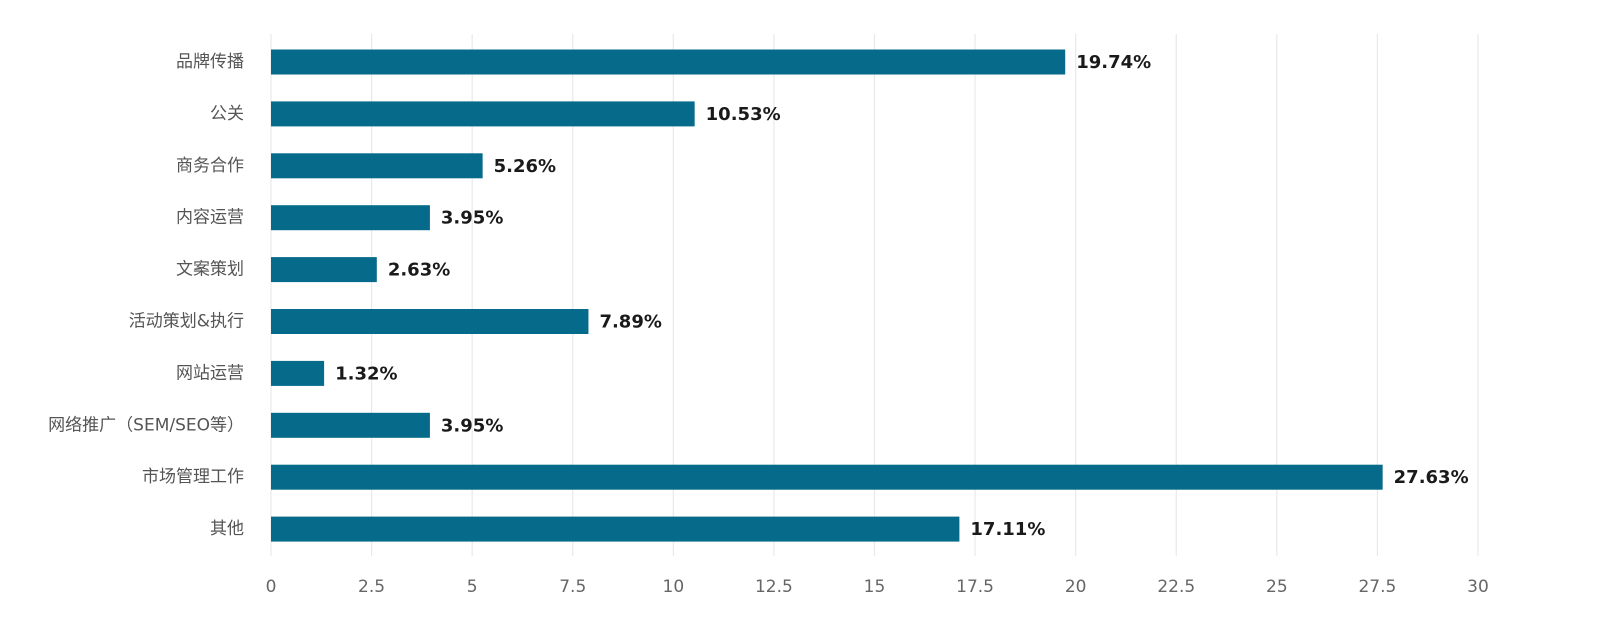 Image resolution: width=1600 pixels, height=642 pixels. What do you see at coordinates (1176, 587) in the screenshot?
I see `x-tick-label: 22.5` at bounding box center [1176, 587].